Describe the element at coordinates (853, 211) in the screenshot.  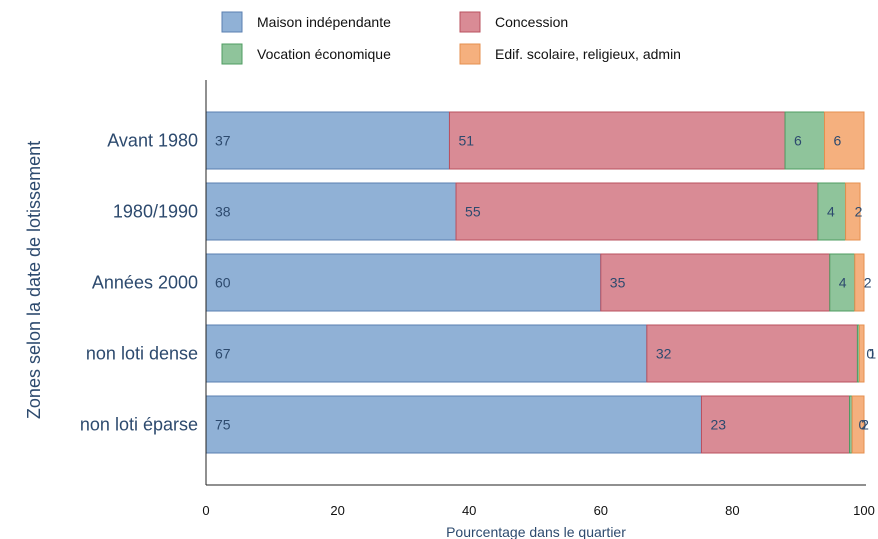
I see `bar-segment-1980-1990-edif-scolaire-religieux-admin` at that location.